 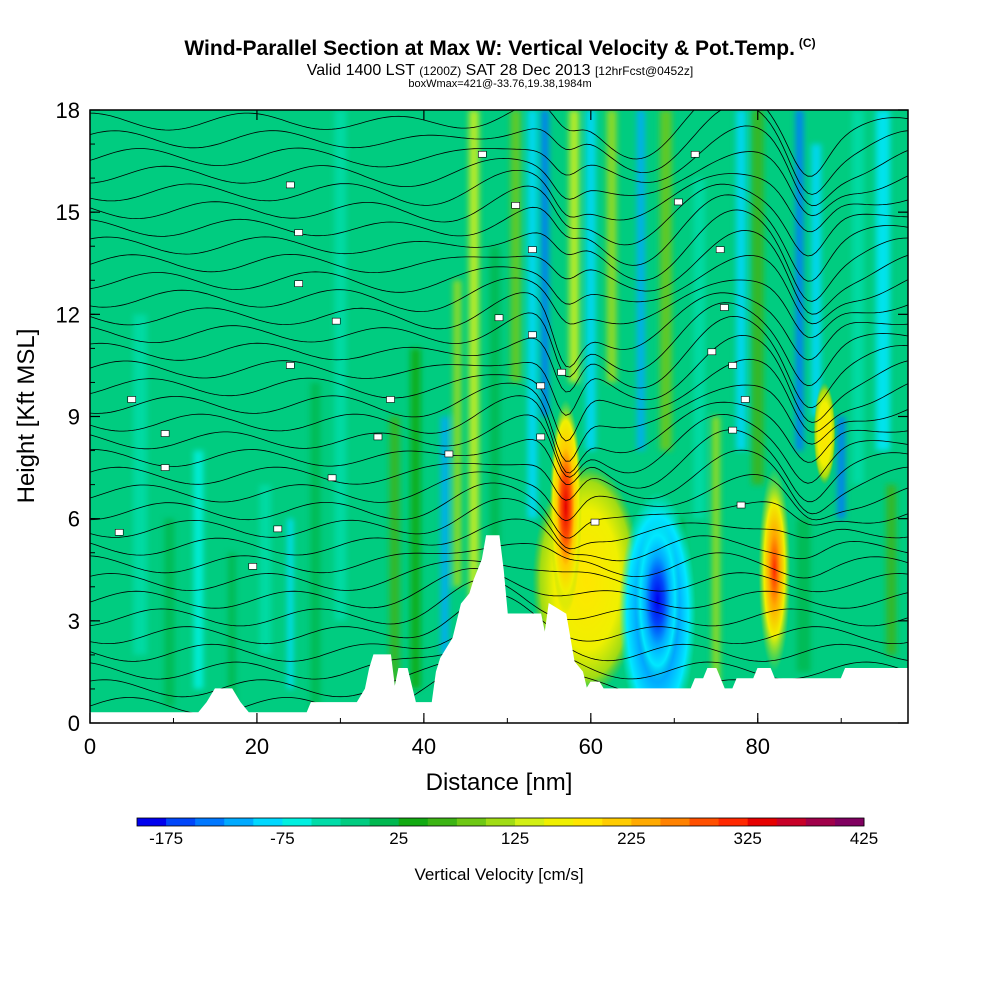 What do you see at coordinates (26, 416) in the screenshot?
I see `y-axis-title: Height [Kft MSL]` at bounding box center [26, 416].